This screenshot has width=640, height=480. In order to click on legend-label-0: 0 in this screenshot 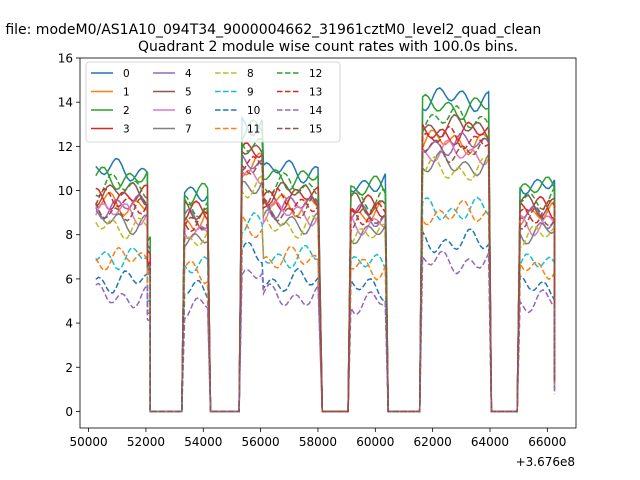, I will do `click(126, 74)`.